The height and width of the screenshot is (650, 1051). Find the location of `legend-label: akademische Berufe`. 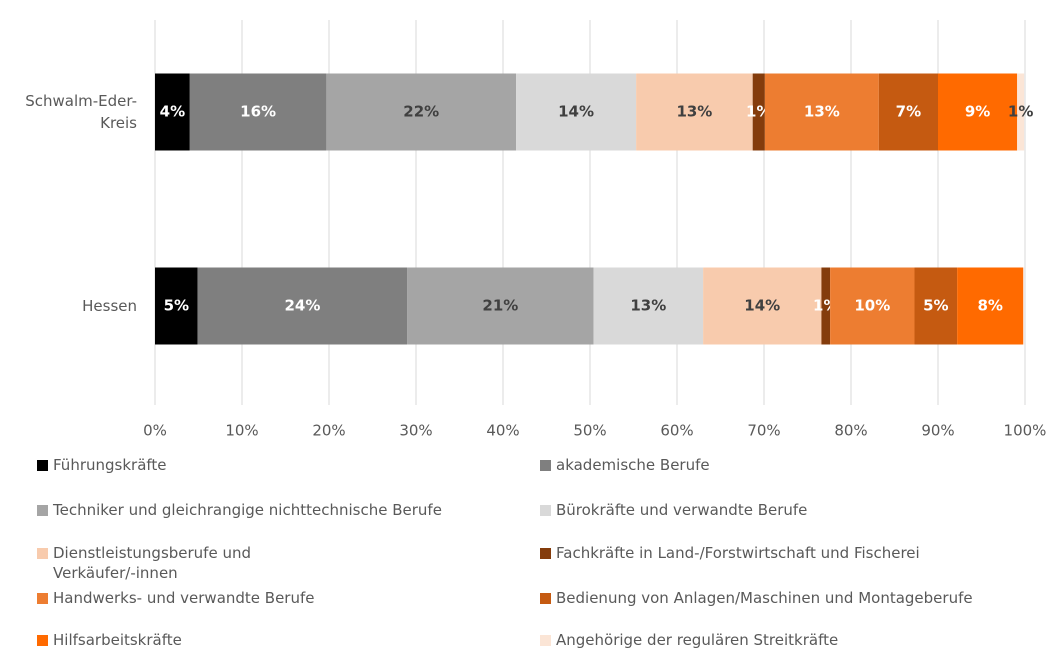

legend-label: akademische Berufe is located at coordinates (633, 465).